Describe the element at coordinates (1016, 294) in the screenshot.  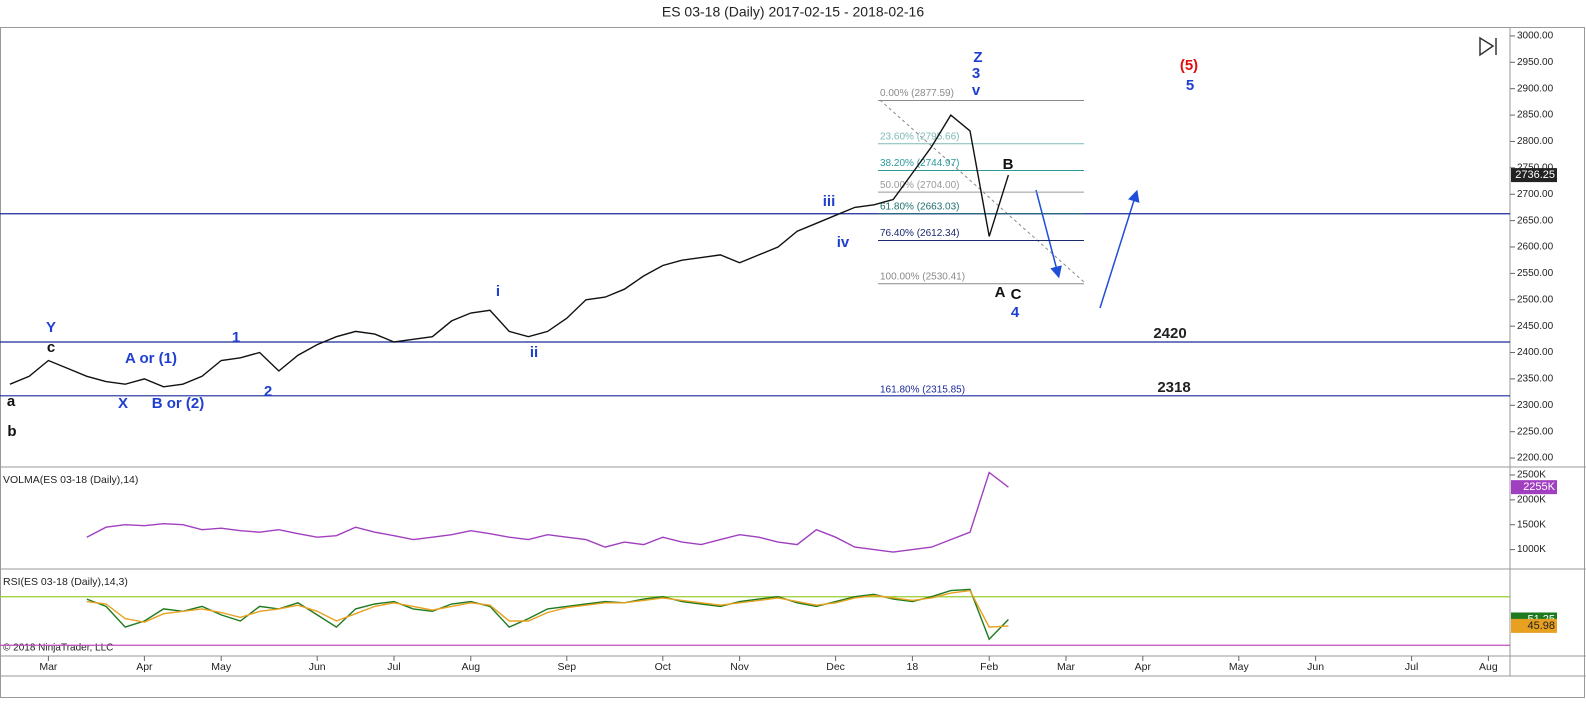
I see `wave-label: C` at that location.